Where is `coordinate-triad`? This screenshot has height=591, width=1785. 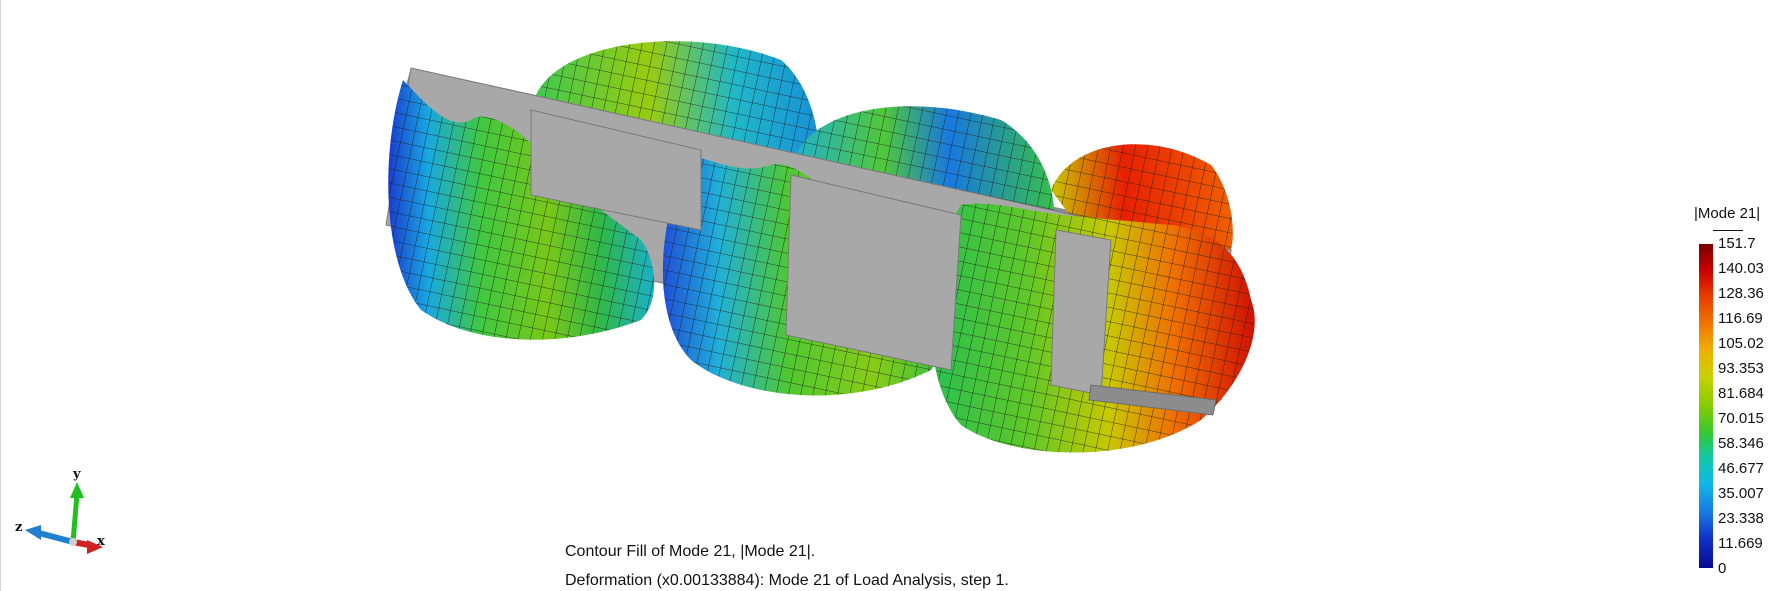 coordinate-triad is located at coordinates (64, 518).